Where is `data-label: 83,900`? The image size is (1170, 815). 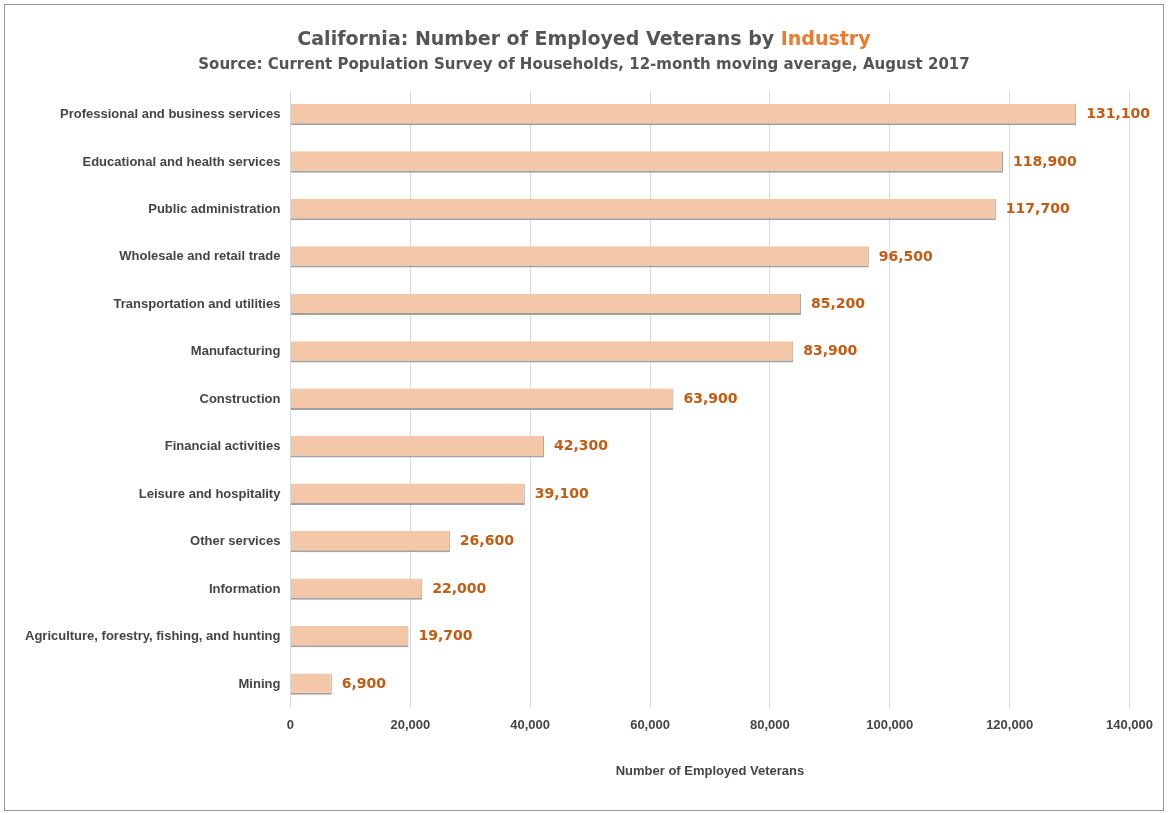
data-label: 83,900 is located at coordinates (830, 350).